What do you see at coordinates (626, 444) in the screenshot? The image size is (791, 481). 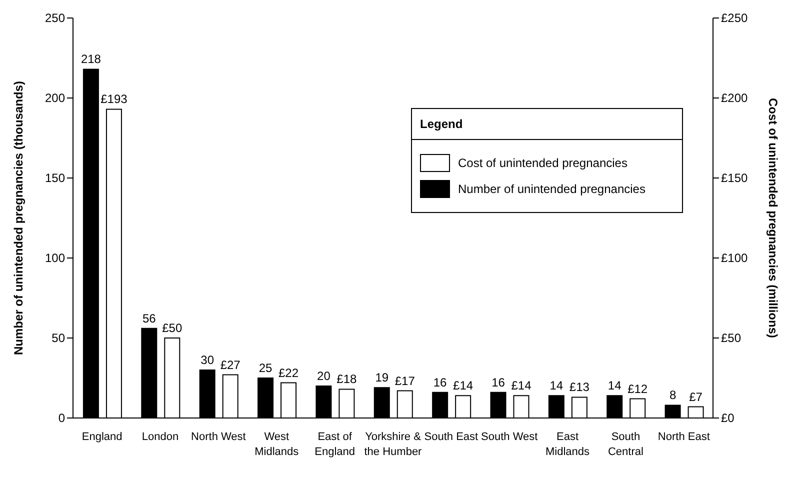 I see `x-tick-label: South Central` at bounding box center [626, 444].